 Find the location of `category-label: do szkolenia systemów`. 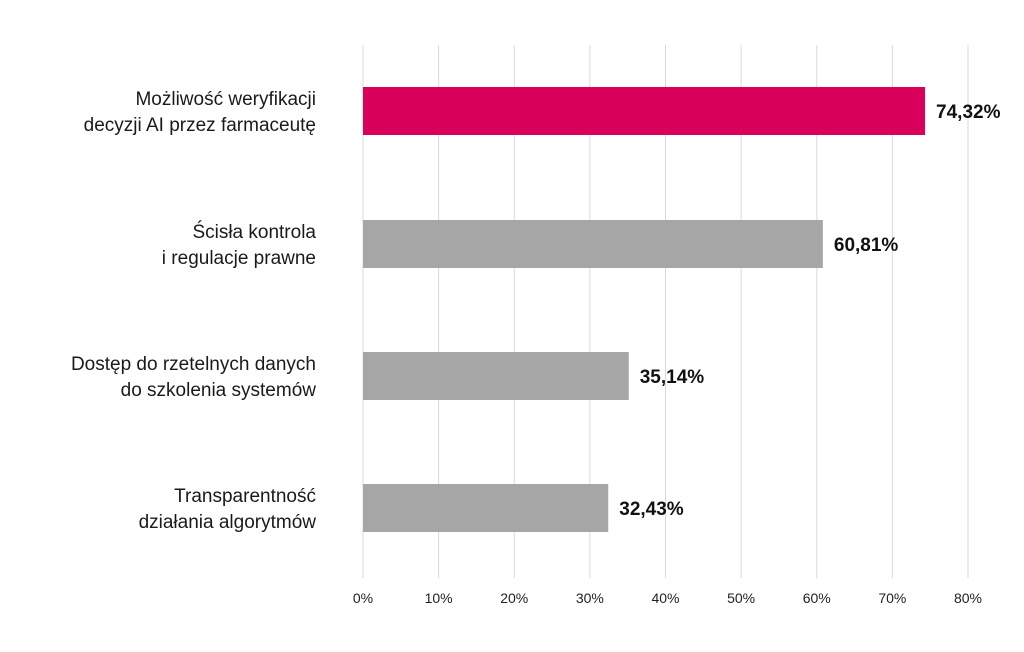

category-label: do szkolenia systemów is located at coordinates (219, 390).